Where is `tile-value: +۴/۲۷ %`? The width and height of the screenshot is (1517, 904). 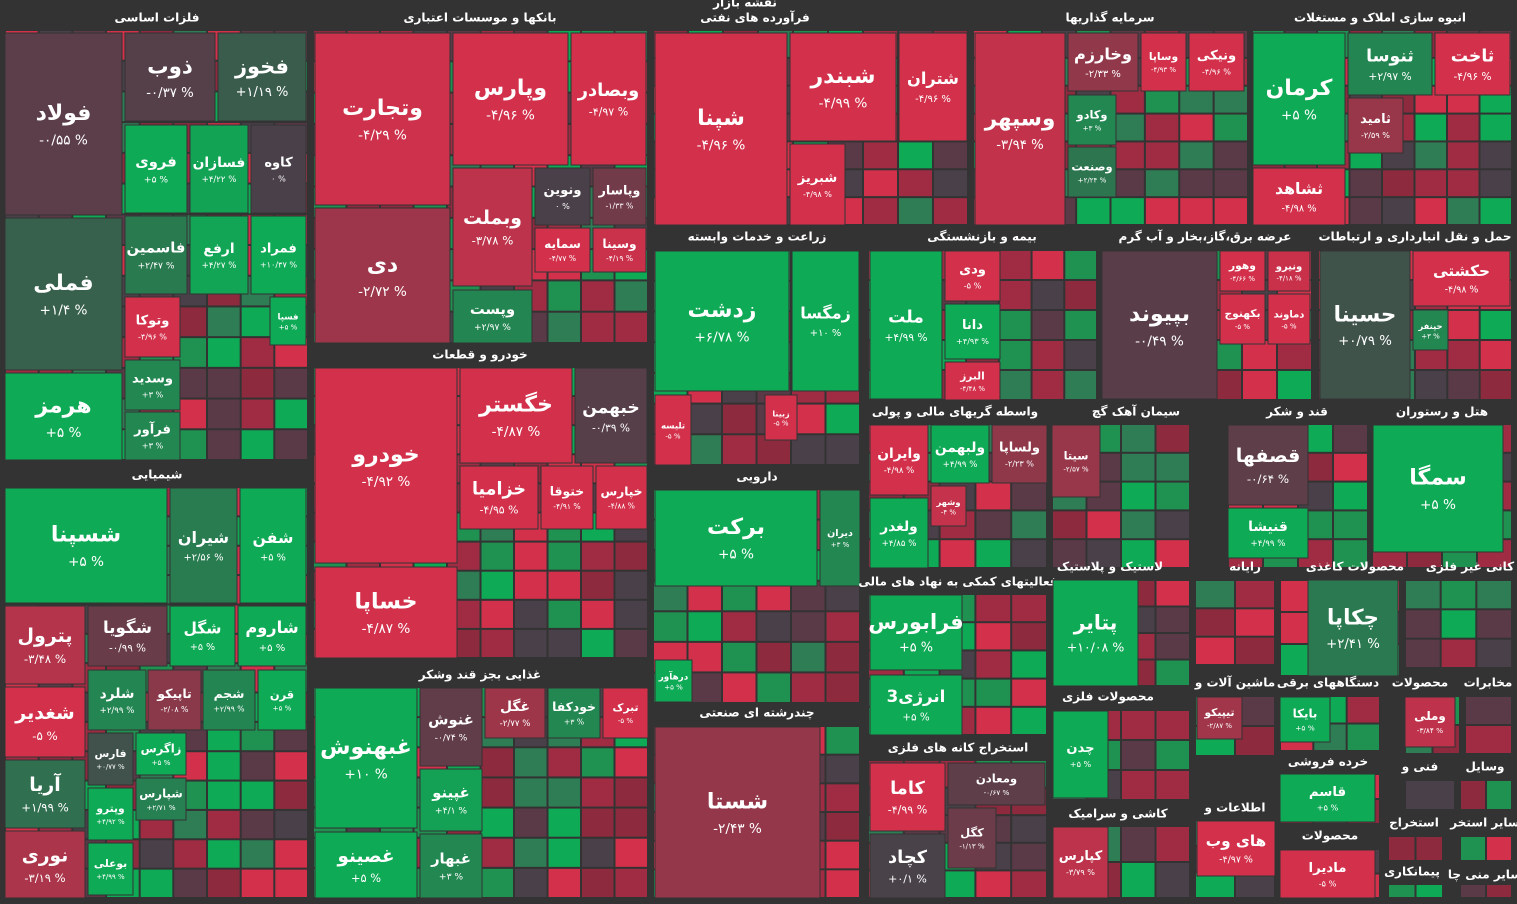
tile-value: +۴/۲۷ % is located at coordinates (219, 266).